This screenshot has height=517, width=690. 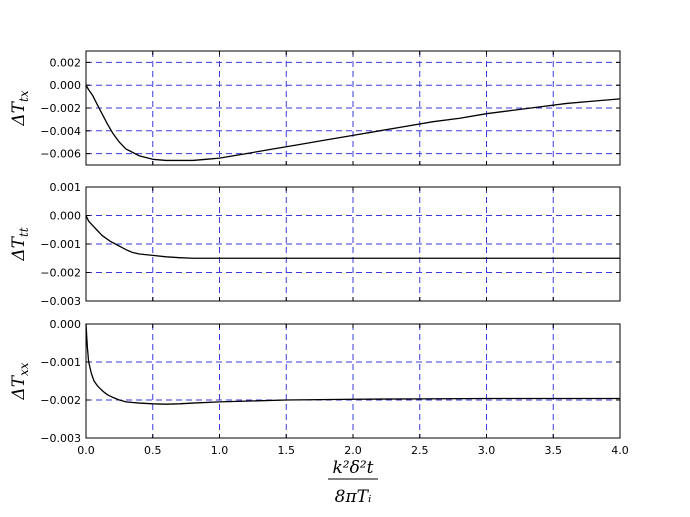 I want to click on y-tick-label: −0.004, so click(x=60, y=131).